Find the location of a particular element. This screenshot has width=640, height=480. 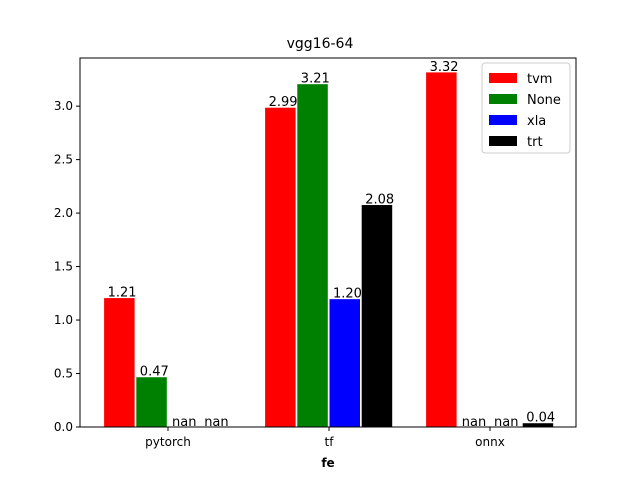

y-axis: 0.0 0.5 1.0 1.5 2.0 2.5 3.0 is located at coordinates (67, 266).